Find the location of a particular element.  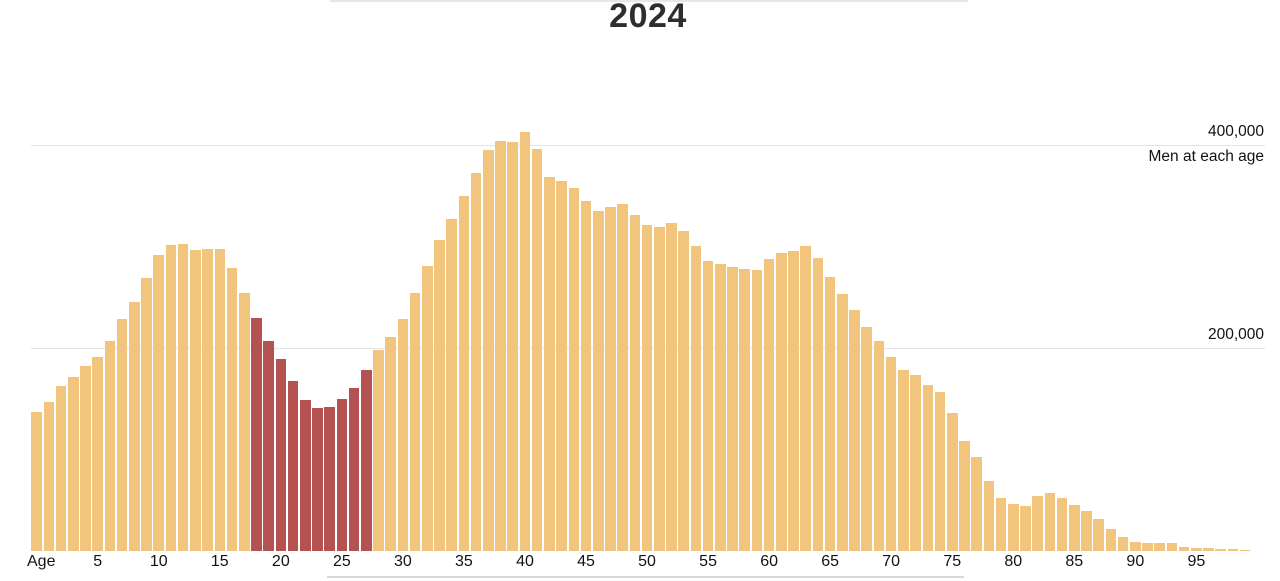

chart-title: 2024 is located at coordinates (648, 17).